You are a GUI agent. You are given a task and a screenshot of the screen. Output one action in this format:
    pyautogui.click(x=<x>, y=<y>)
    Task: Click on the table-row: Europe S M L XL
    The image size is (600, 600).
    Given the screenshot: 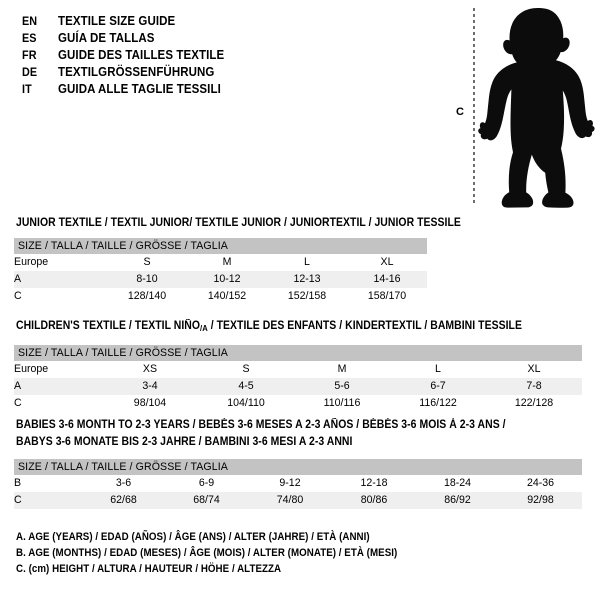 What is the action you would take?
    pyautogui.click(x=220, y=262)
    